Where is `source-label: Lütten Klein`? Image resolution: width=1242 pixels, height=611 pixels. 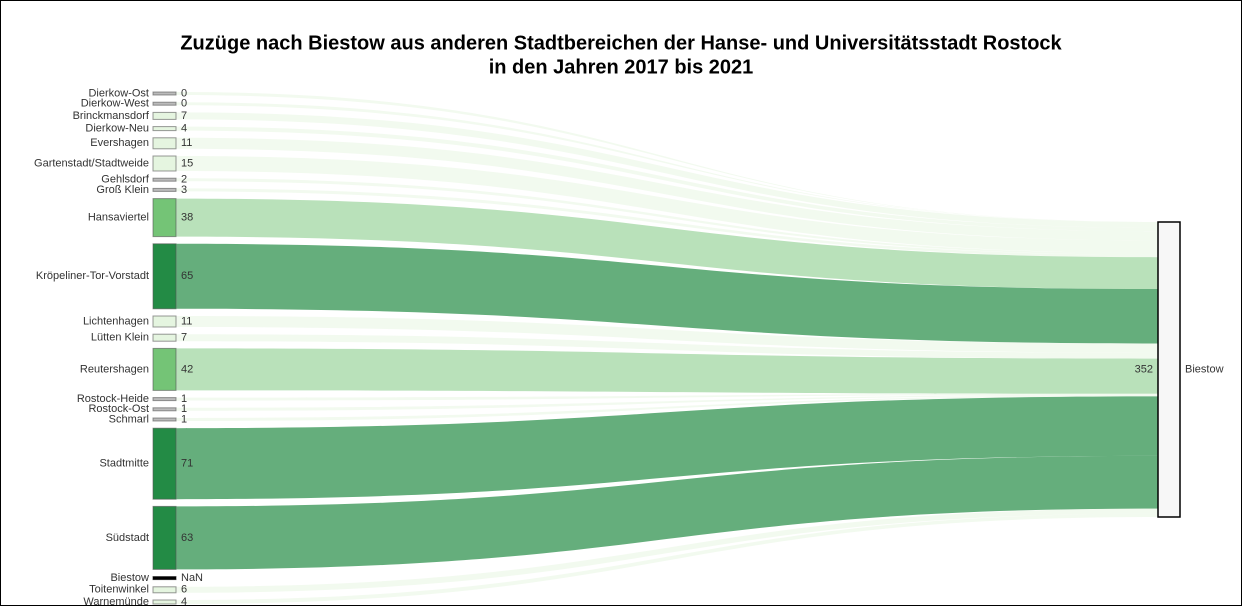 source-label: Lütten Klein is located at coordinates (120, 338).